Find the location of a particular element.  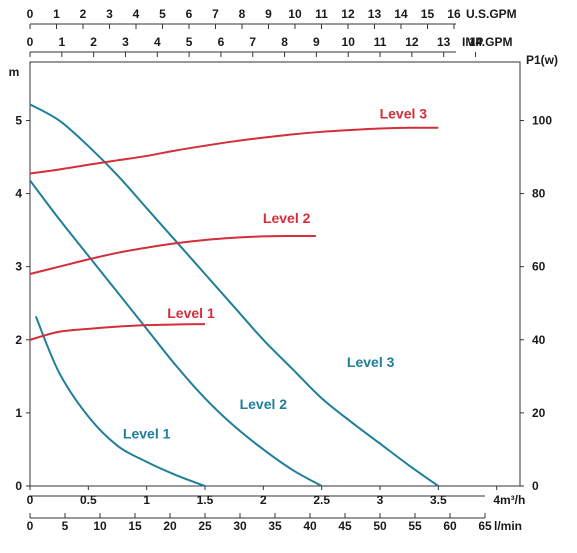

x-impgpm-tick-label: 12 is located at coordinates (412, 42).